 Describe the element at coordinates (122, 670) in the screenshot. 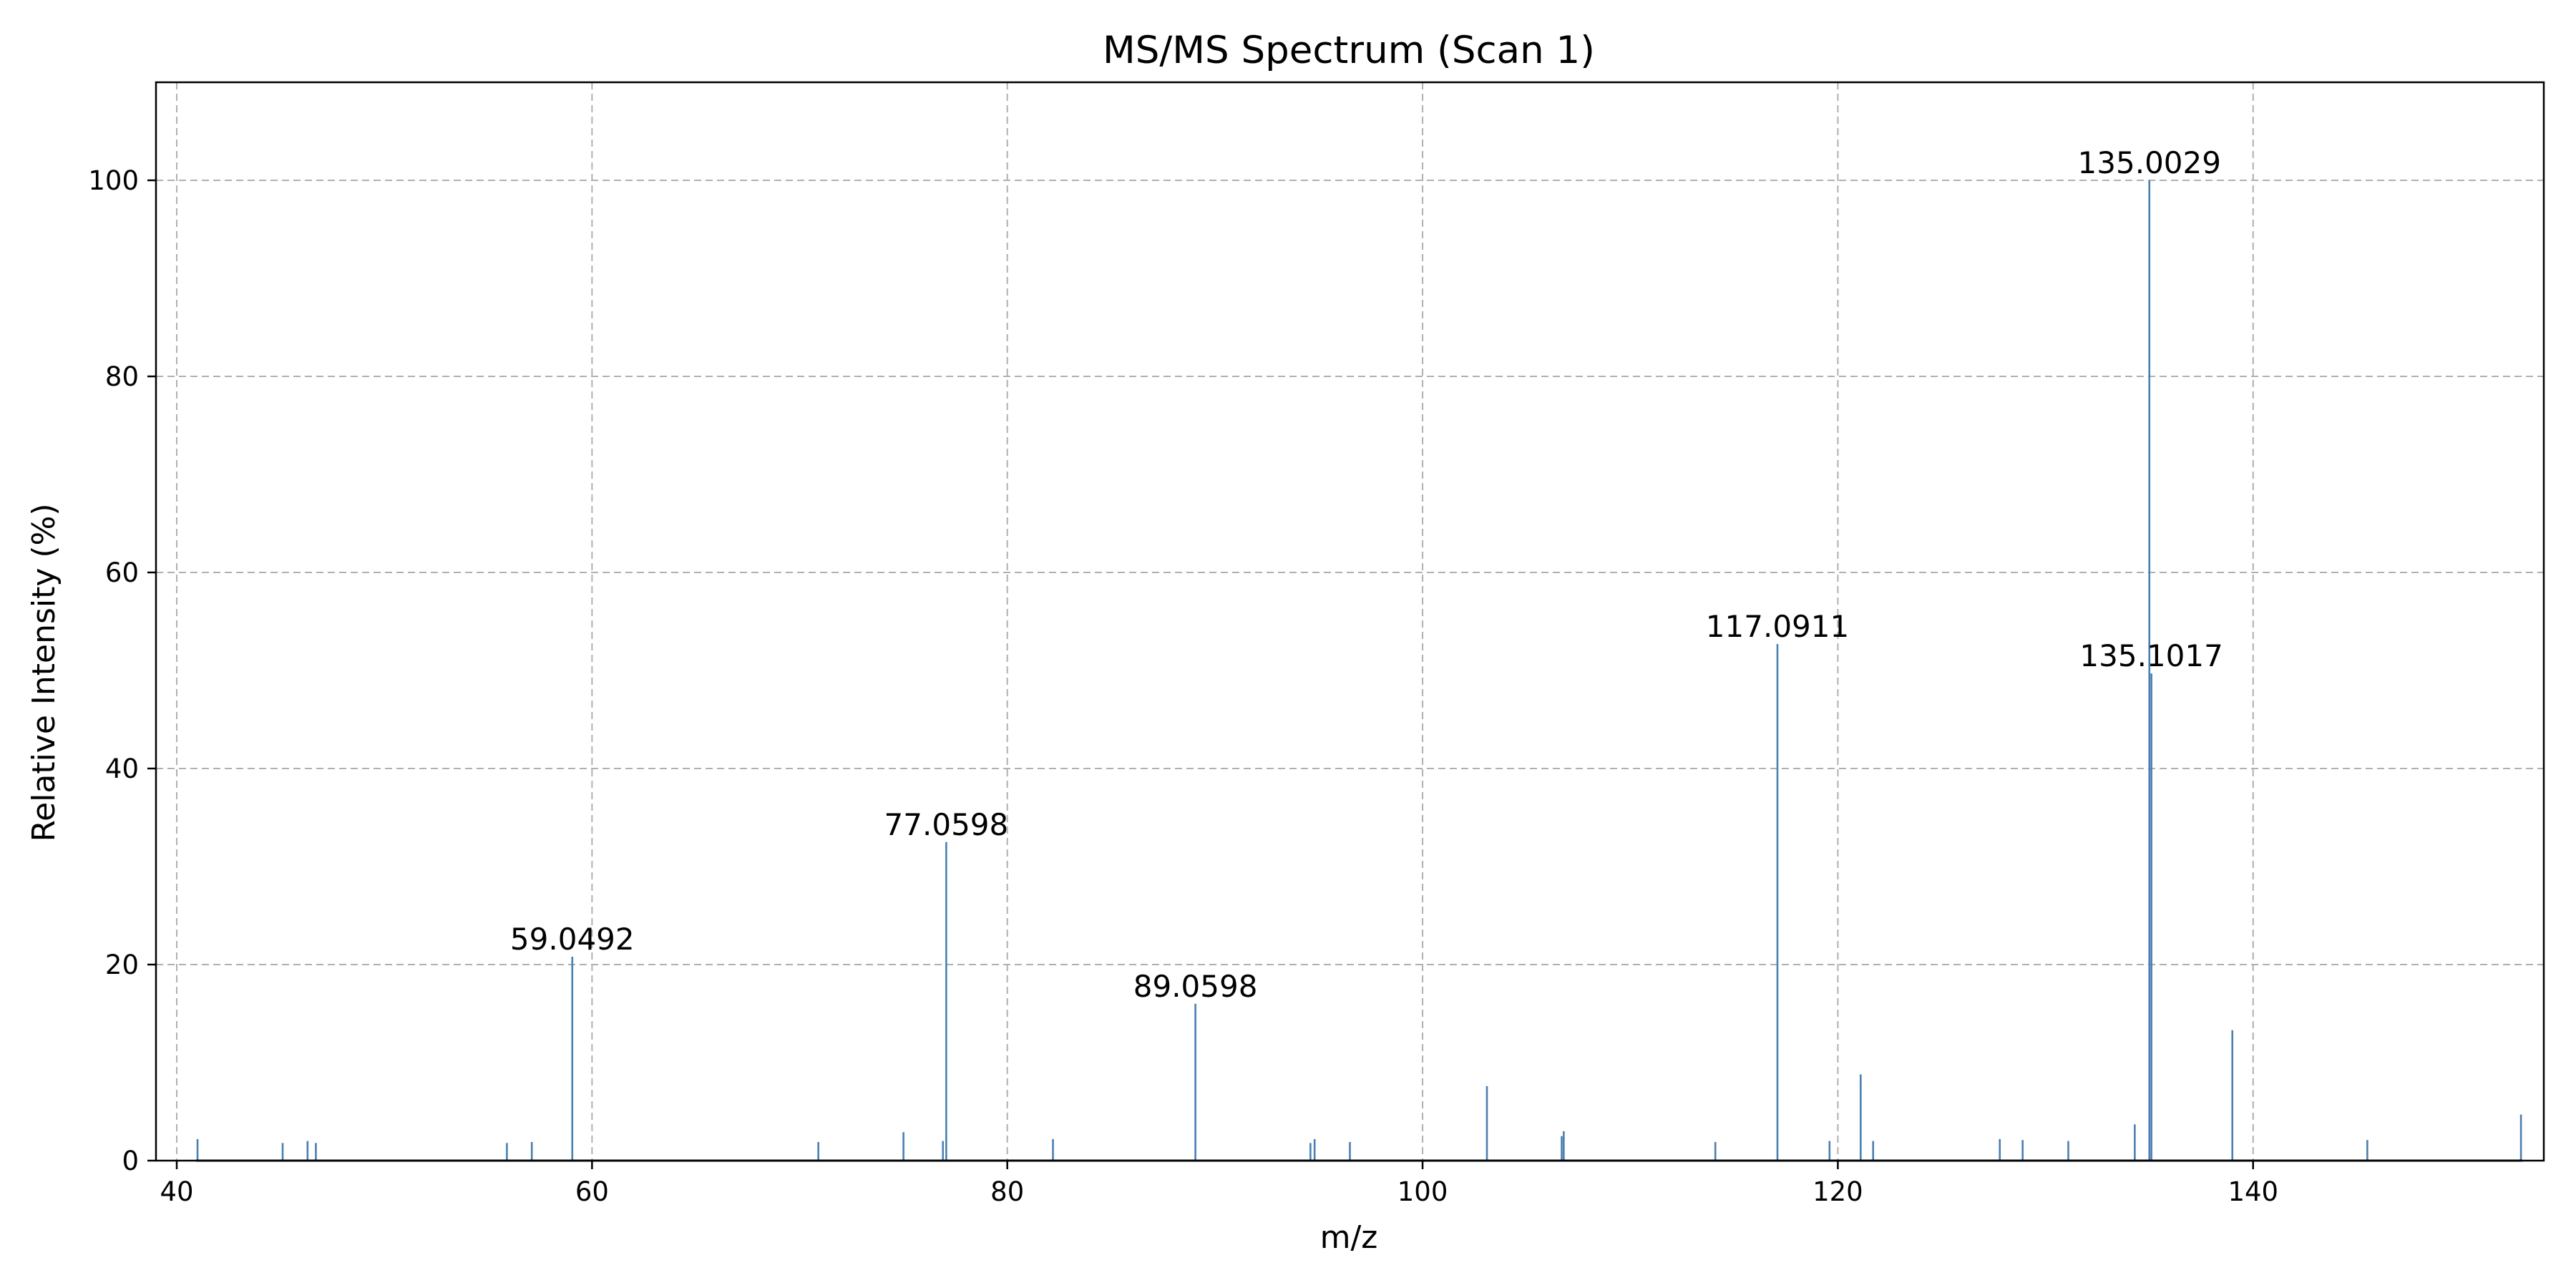

I see `y-axis-ticks: 0 20 40 60 80 100` at that location.